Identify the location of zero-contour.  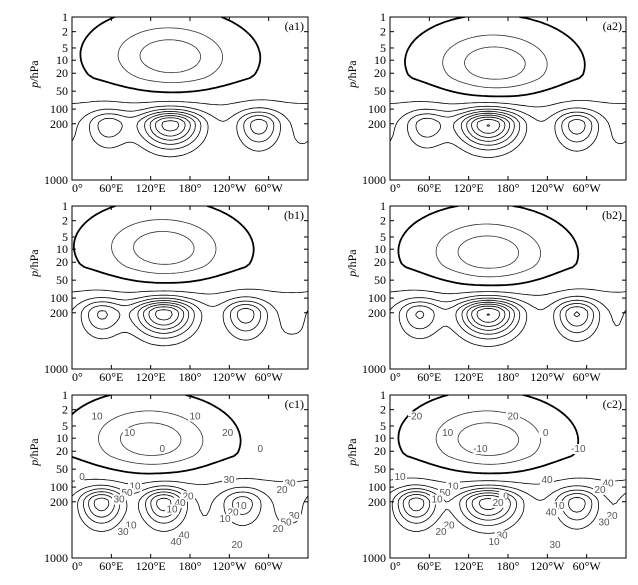
(488, 246).